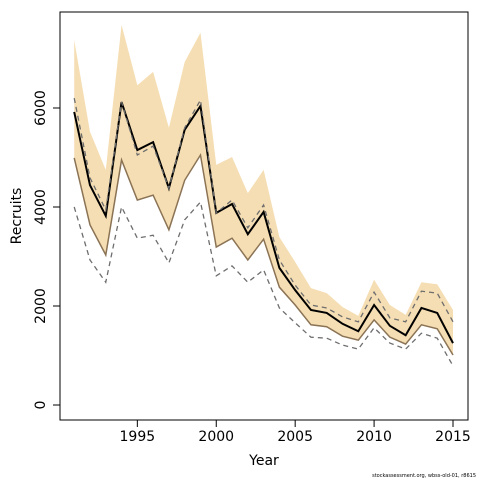 Image resolution: width=480 pixels, height=480 pixels. Describe the element at coordinates (295, 437) in the screenshot. I see `x-tick-label: 2005` at that location.